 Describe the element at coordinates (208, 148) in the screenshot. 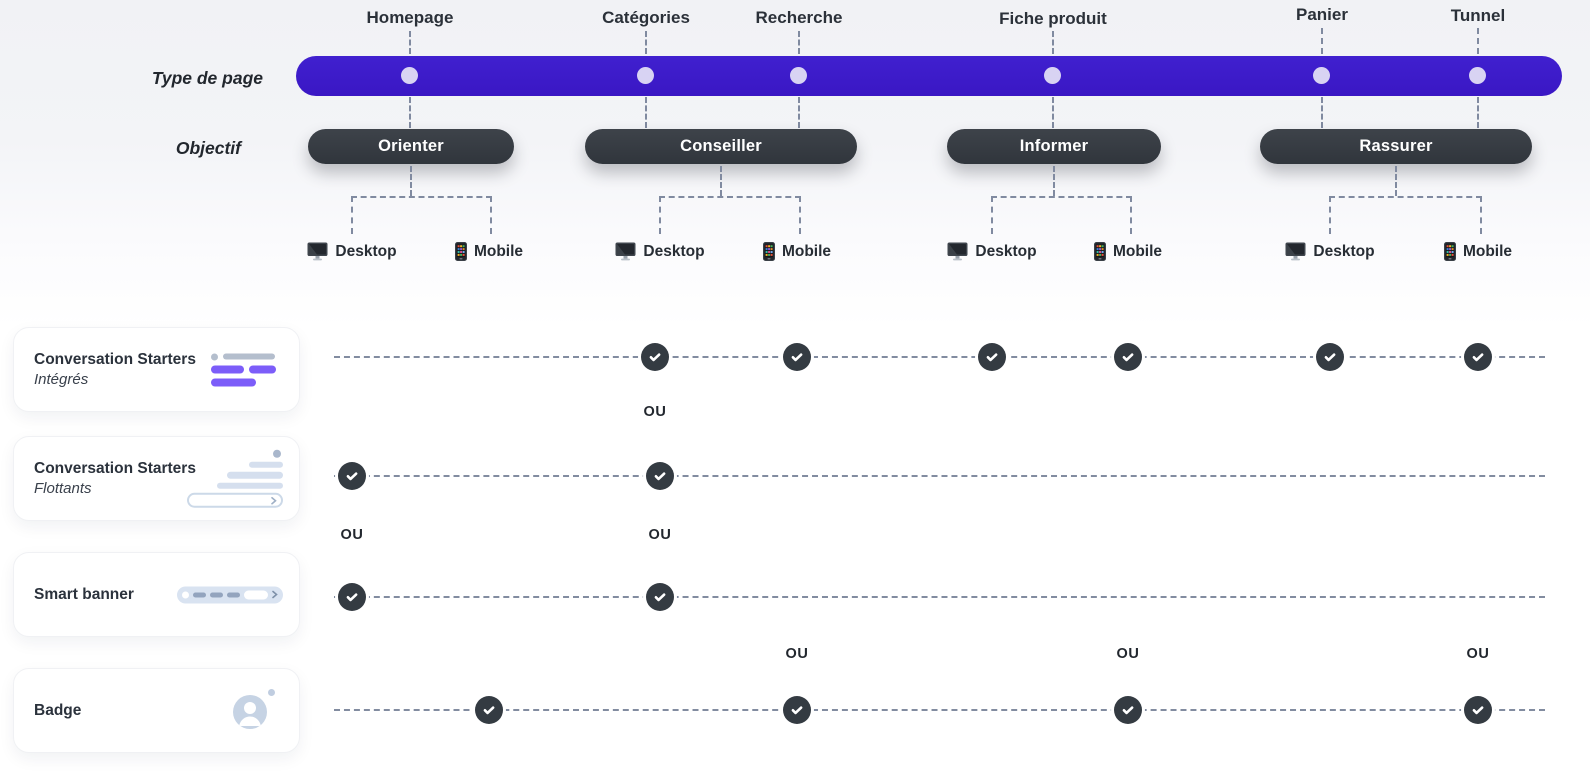

I see `row-label-objectif: Objectif` at that location.